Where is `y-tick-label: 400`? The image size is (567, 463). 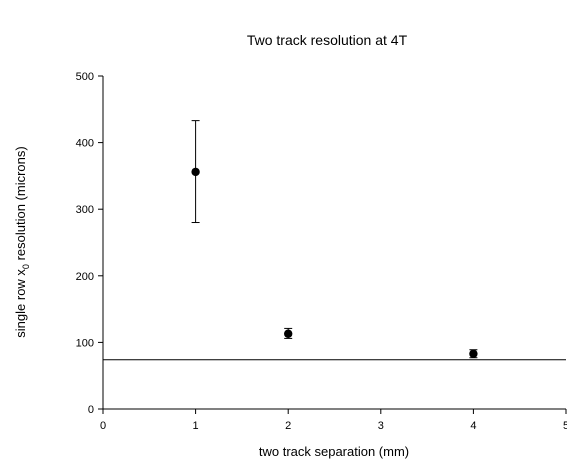 y-tick-label: 400 is located at coordinates (85, 144).